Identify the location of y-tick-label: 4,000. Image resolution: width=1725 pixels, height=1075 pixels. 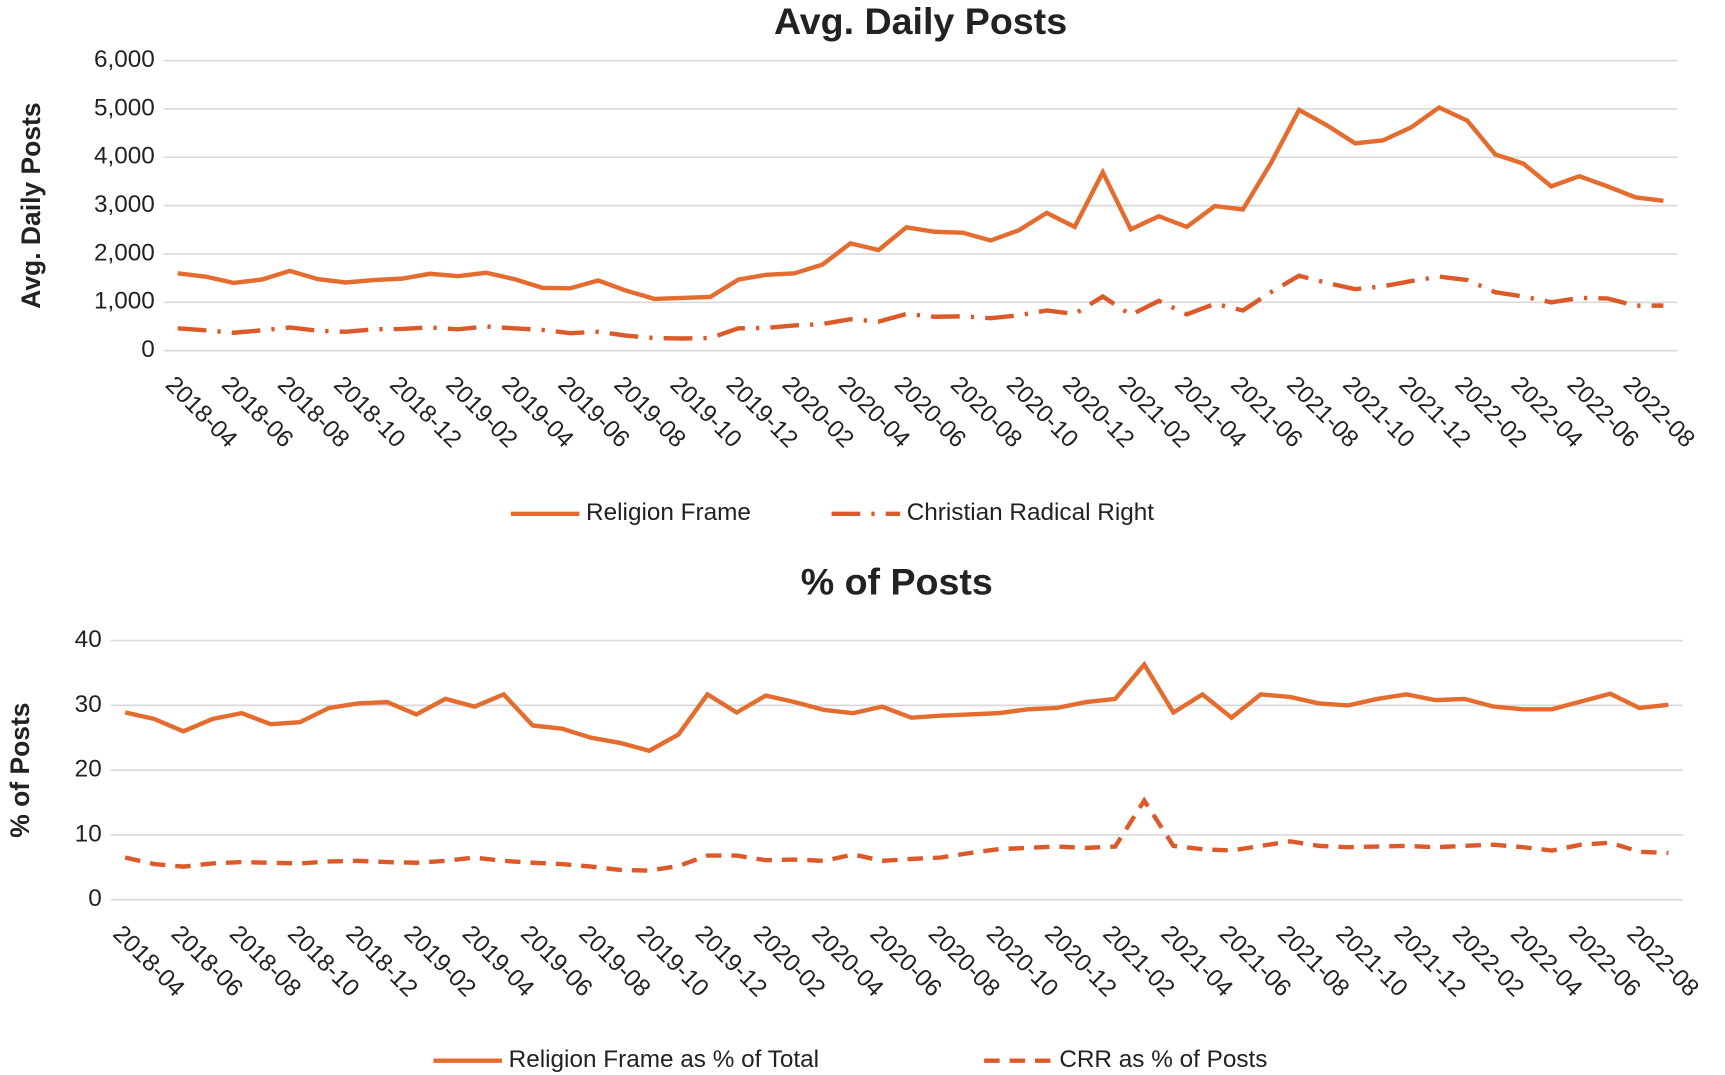
(124, 156).